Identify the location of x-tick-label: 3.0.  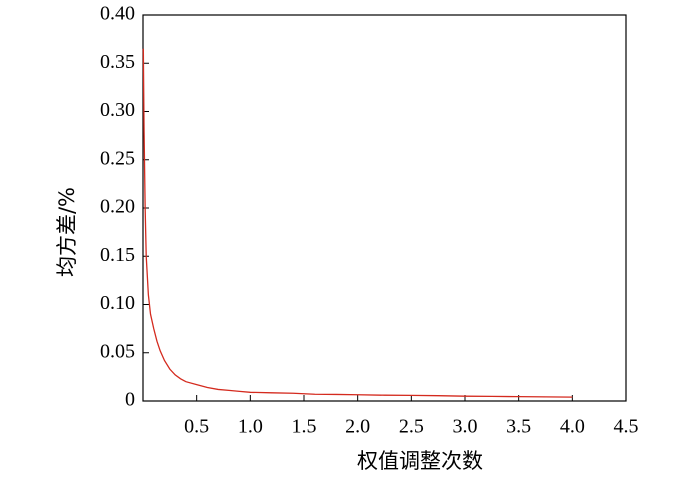
(465, 427).